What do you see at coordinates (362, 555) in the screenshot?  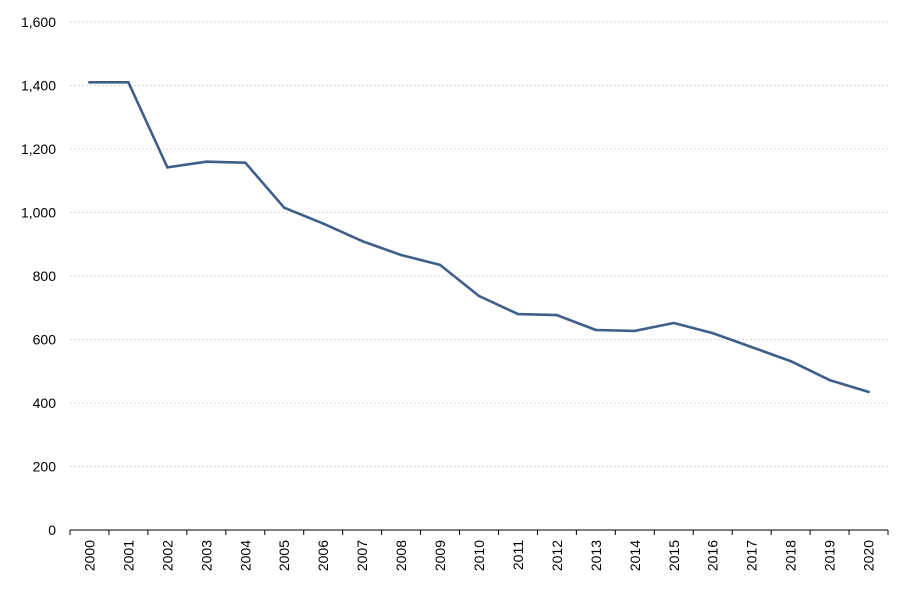 I see `x-tick-label: 2007` at bounding box center [362, 555].